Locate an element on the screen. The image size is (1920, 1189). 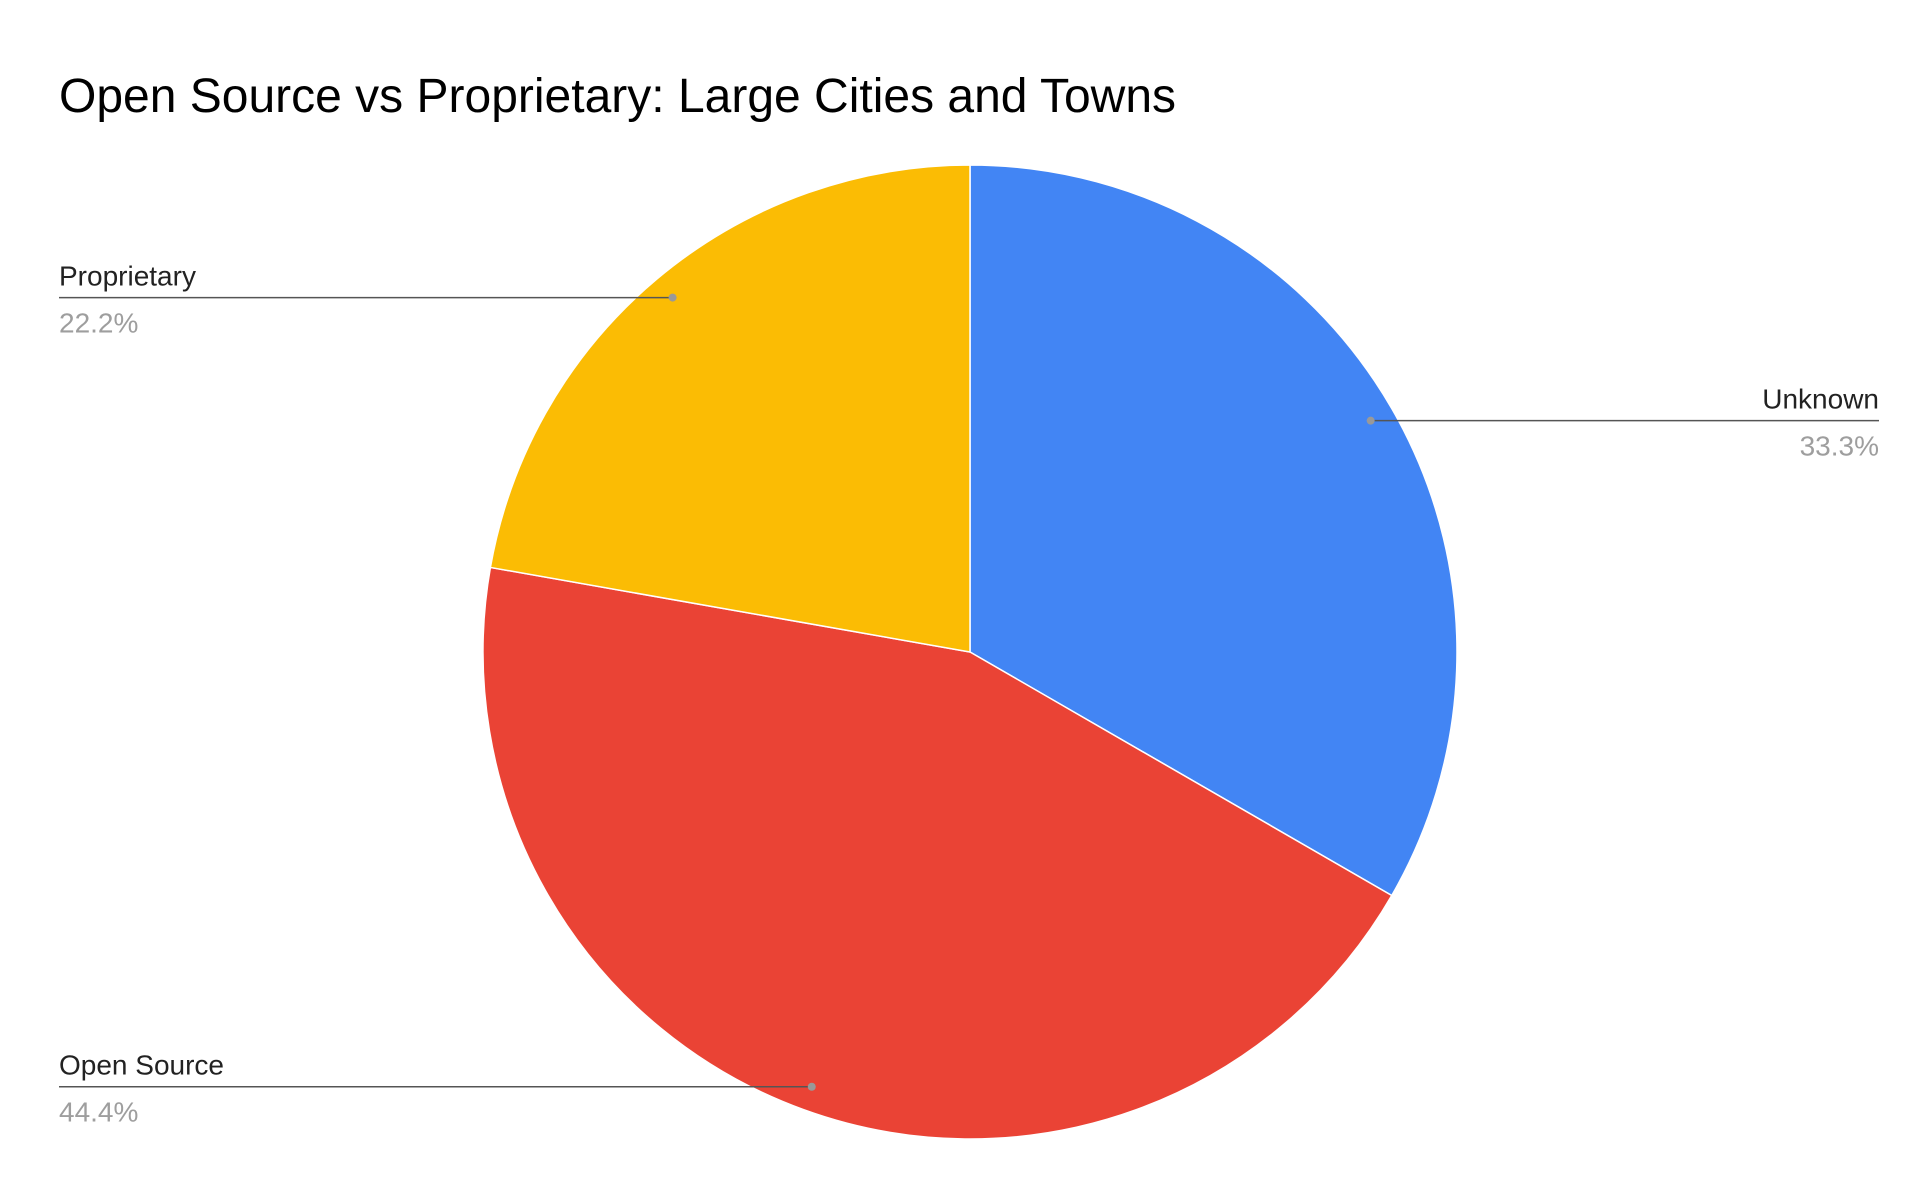
slice-value-label: 22.2% is located at coordinates (98, 323).